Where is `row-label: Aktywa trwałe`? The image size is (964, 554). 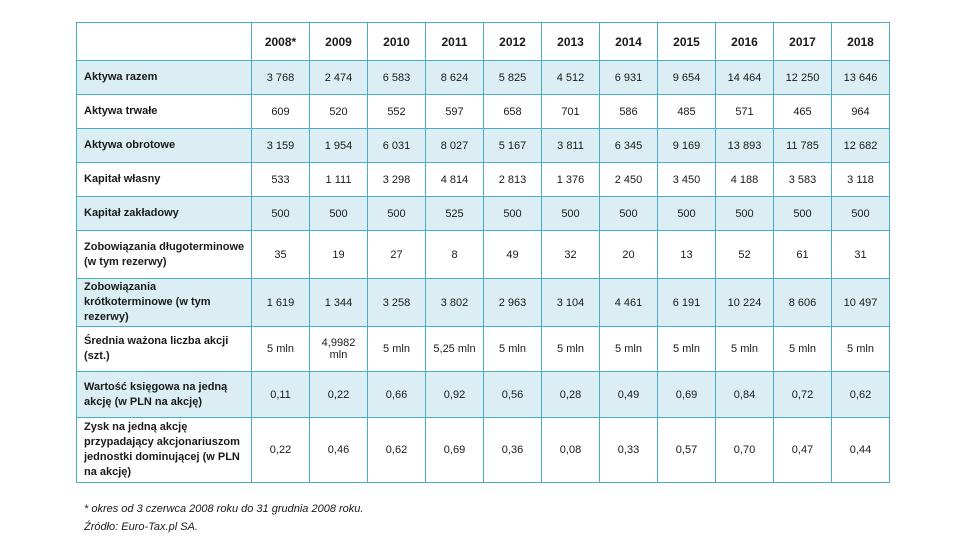
row-label: Aktywa trwałe is located at coordinates (164, 111).